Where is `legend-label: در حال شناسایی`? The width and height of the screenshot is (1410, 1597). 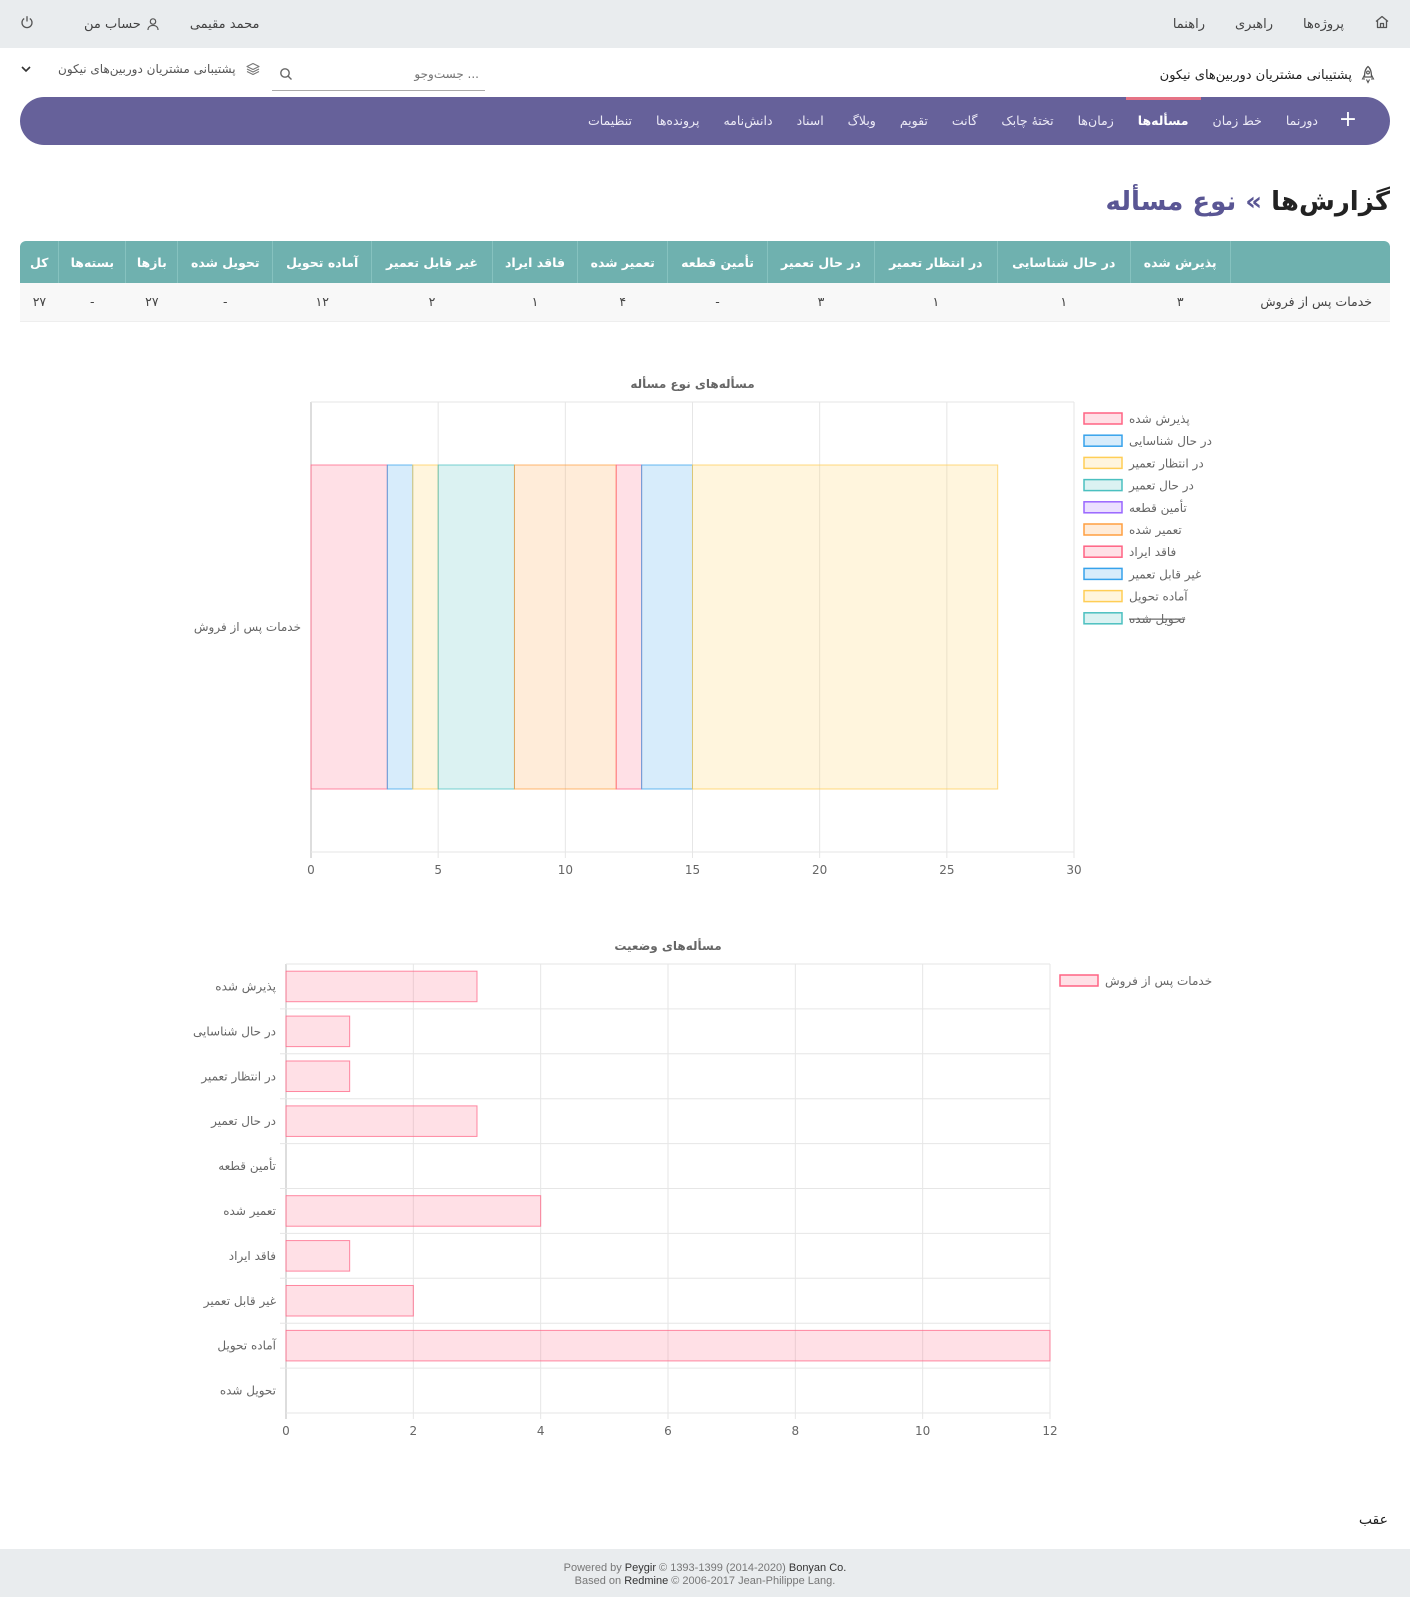
legend-label: در حال شناسایی is located at coordinates (1170, 441).